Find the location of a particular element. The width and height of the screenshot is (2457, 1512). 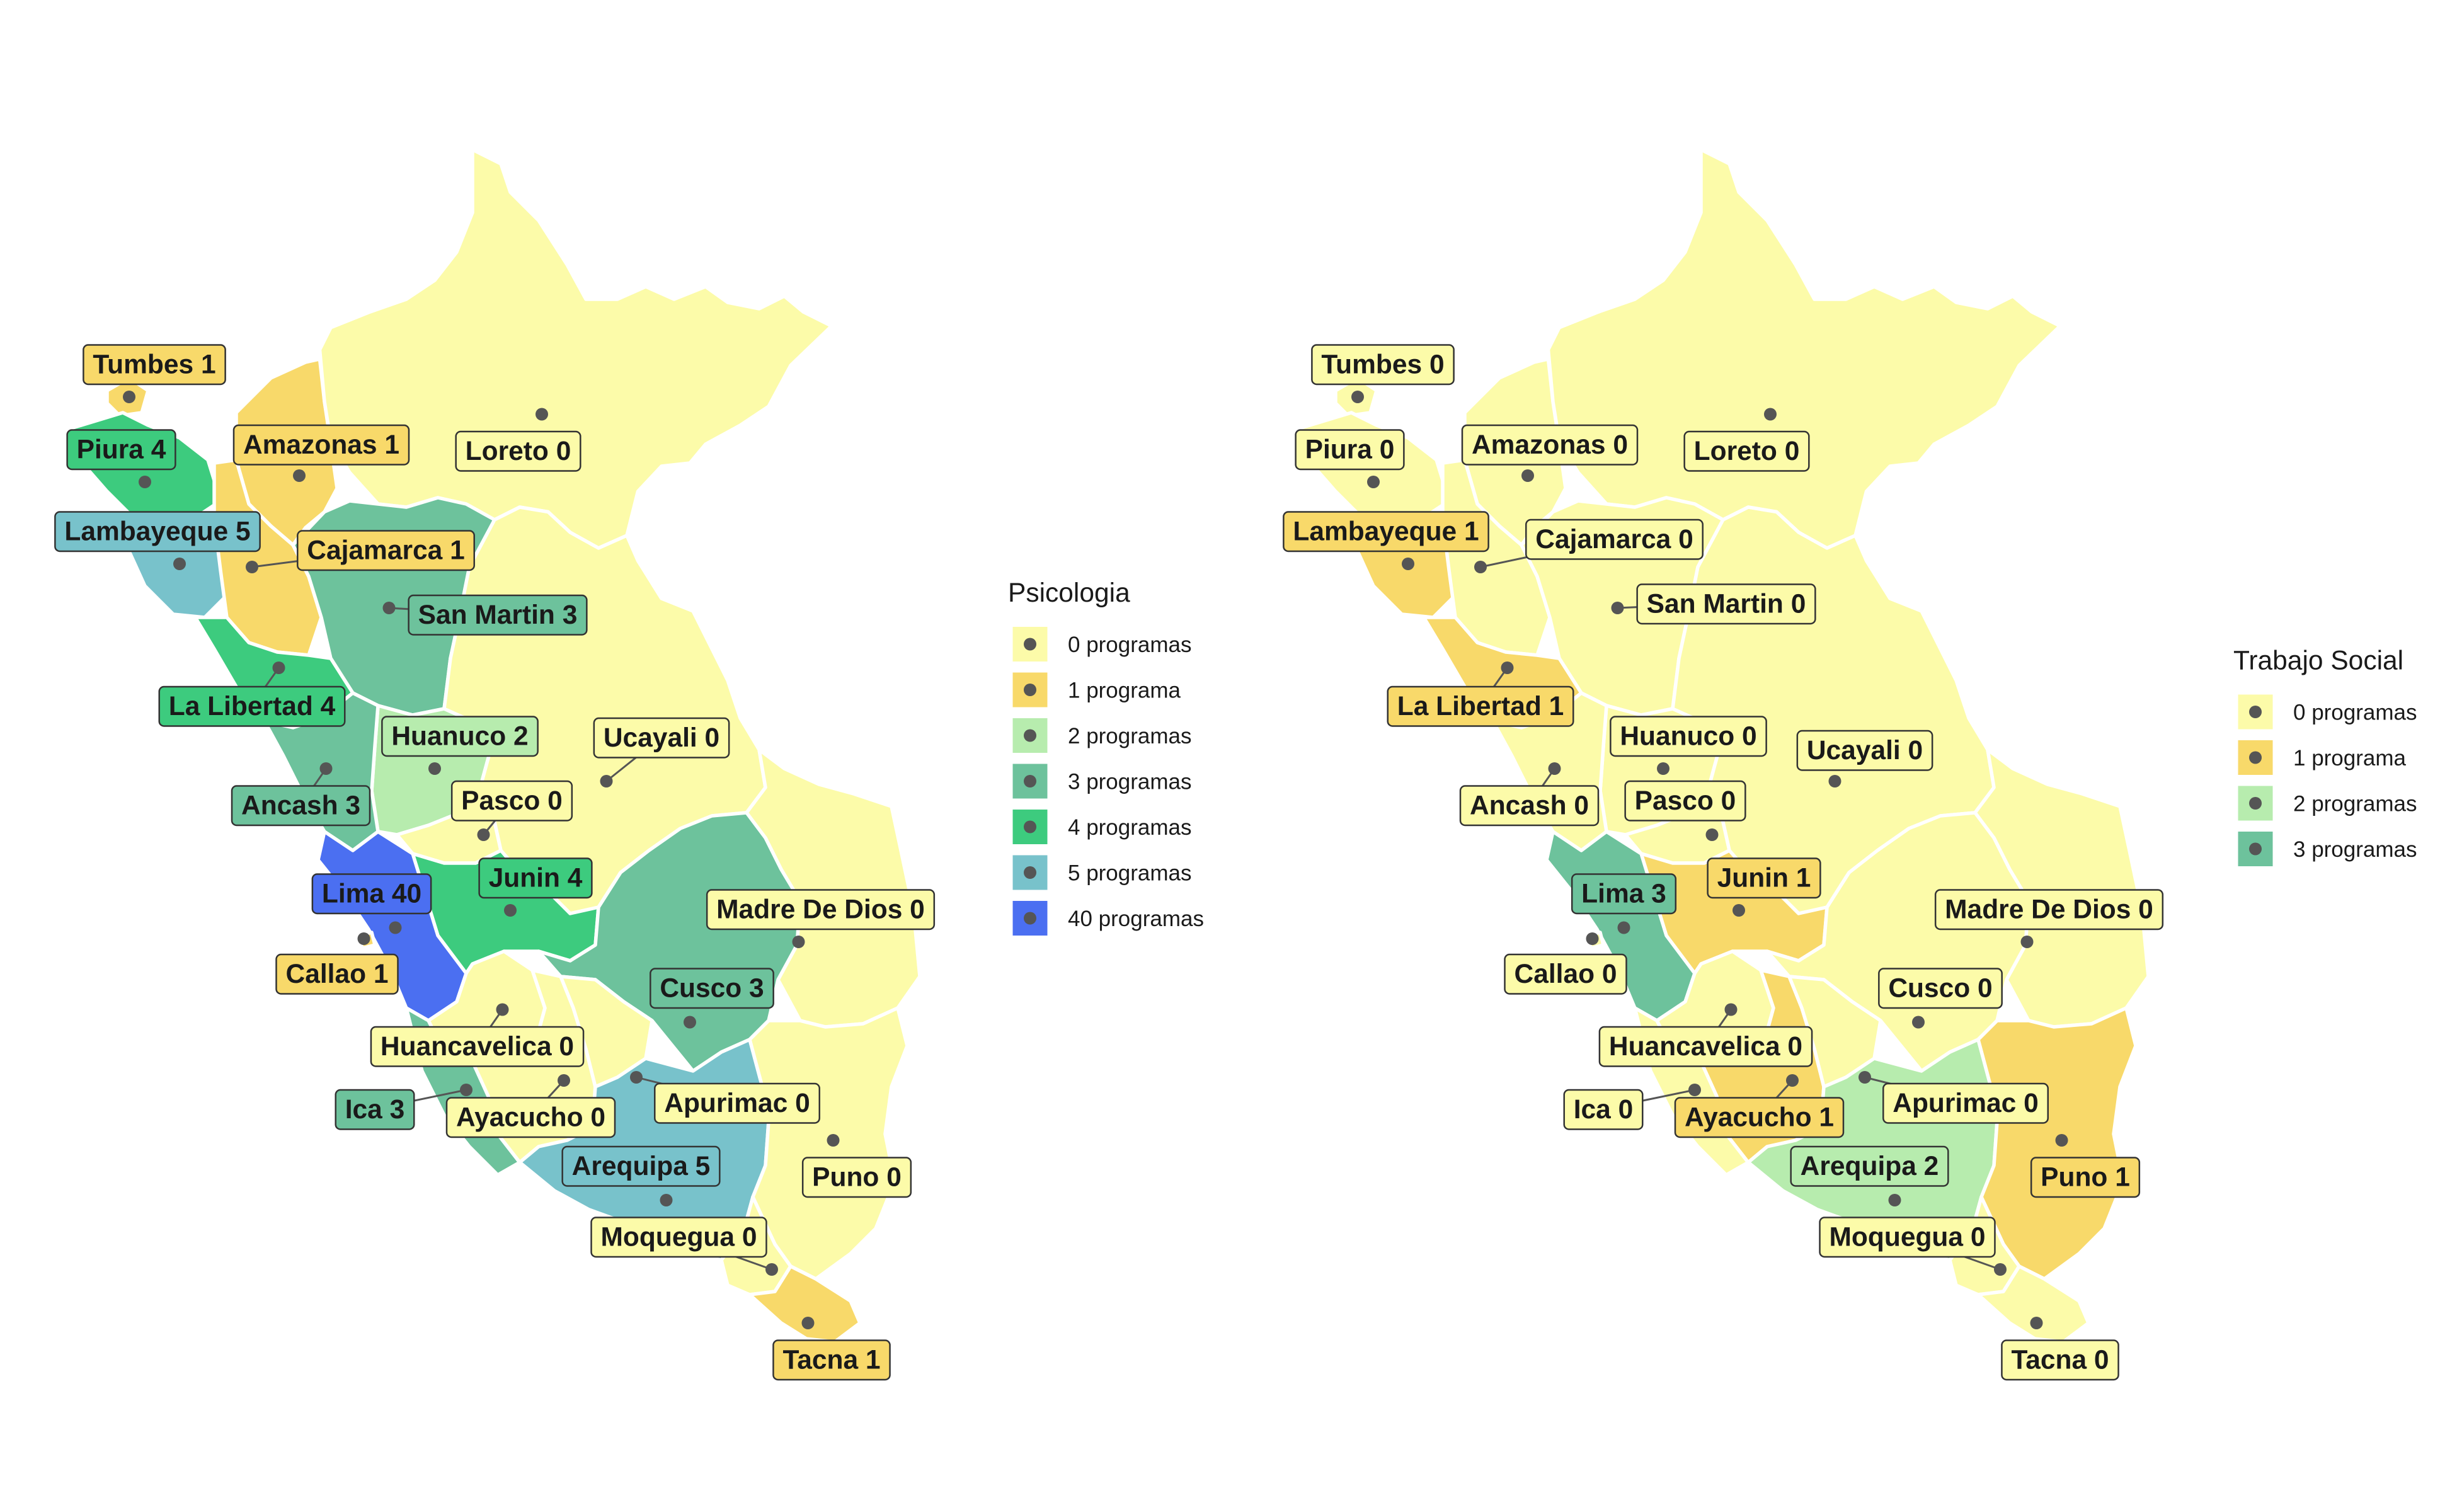

label-text-puno: Puno 0 is located at coordinates (857, 1178).